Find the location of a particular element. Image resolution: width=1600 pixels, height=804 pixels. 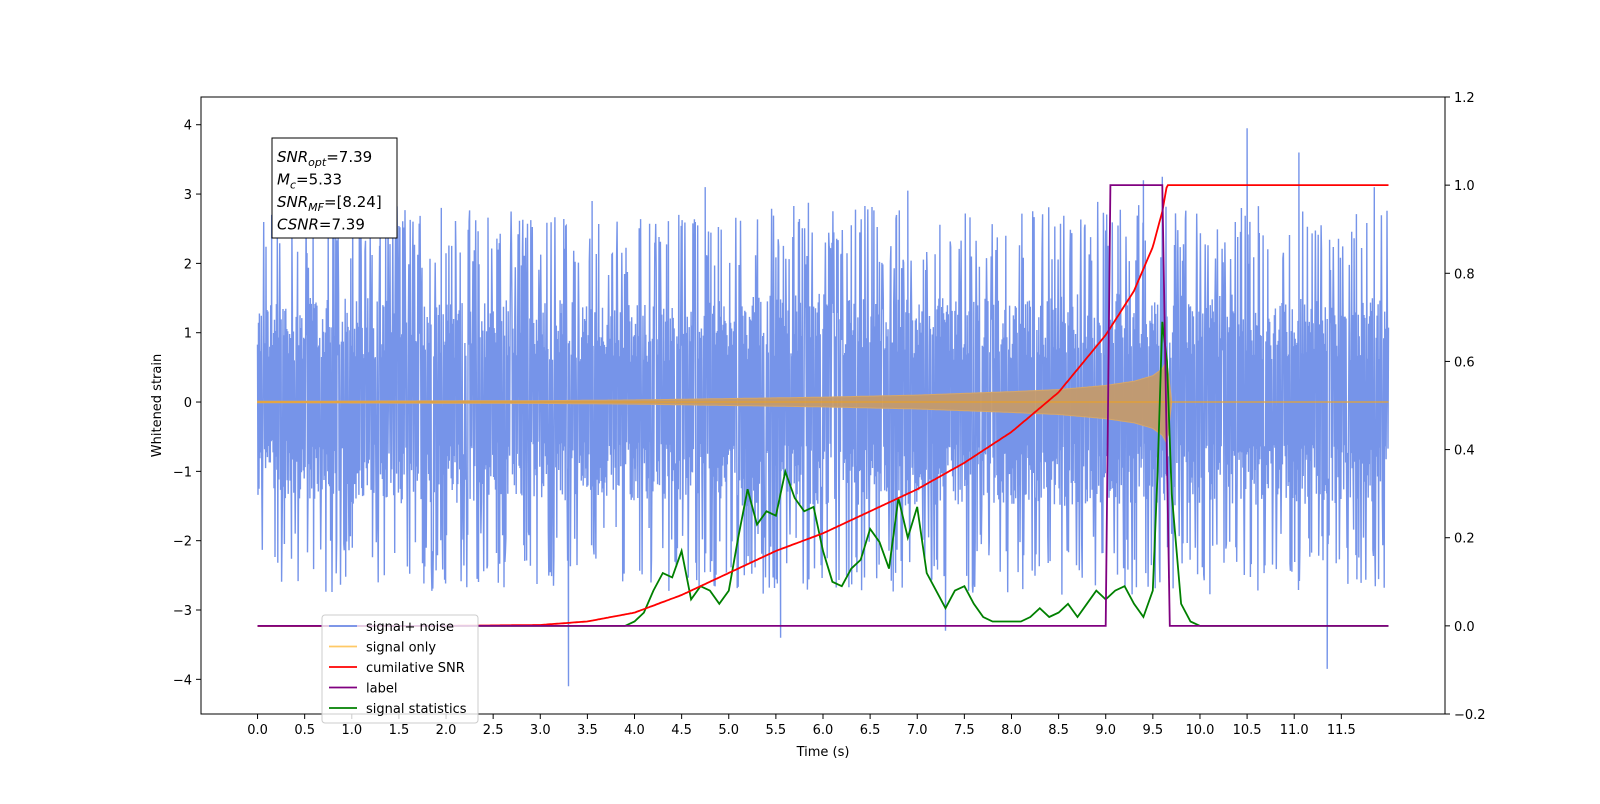

y-tick-label: −4 is located at coordinates (182, 680).